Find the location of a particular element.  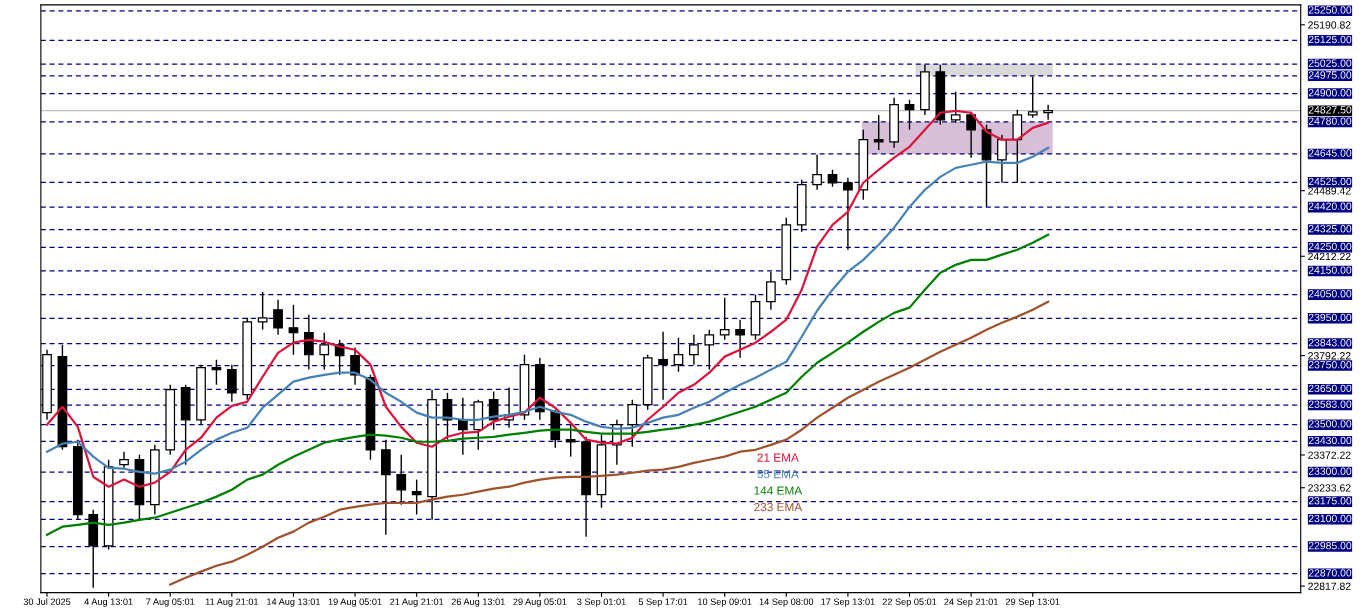

y-tick-label: 25190.82 is located at coordinates (1329, 25).